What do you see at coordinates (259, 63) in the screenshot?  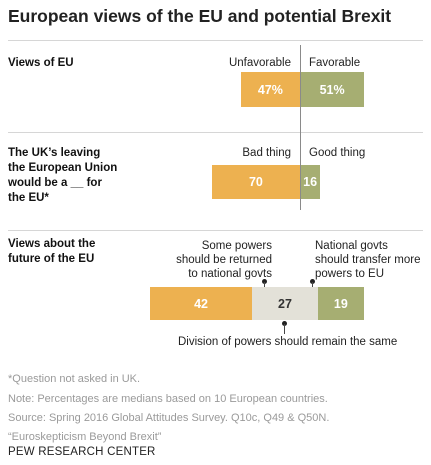 I see `unfavorable-label: Unfavorable` at bounding box center [259, 63].